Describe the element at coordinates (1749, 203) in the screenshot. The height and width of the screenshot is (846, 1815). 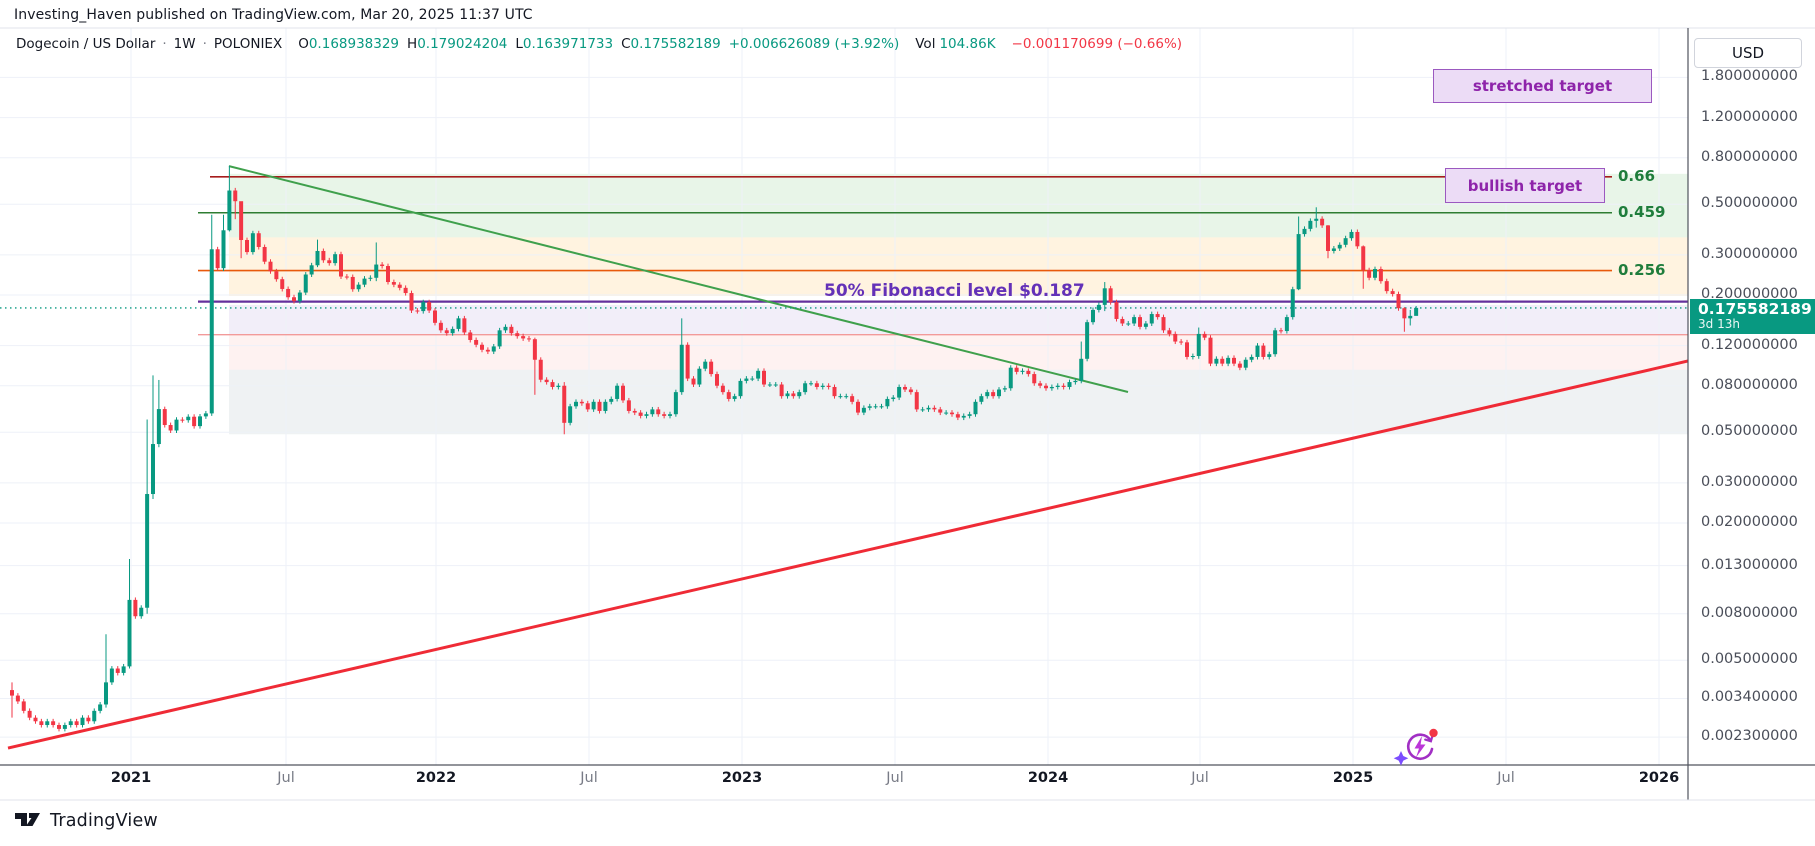
I see `price-axis-label: 0.500000000` at that location.